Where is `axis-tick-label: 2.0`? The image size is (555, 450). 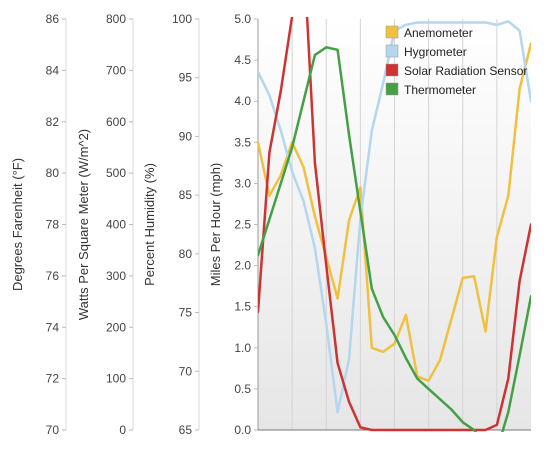 axis-tick-label: 2.0 is located at coordinates (242, 266).